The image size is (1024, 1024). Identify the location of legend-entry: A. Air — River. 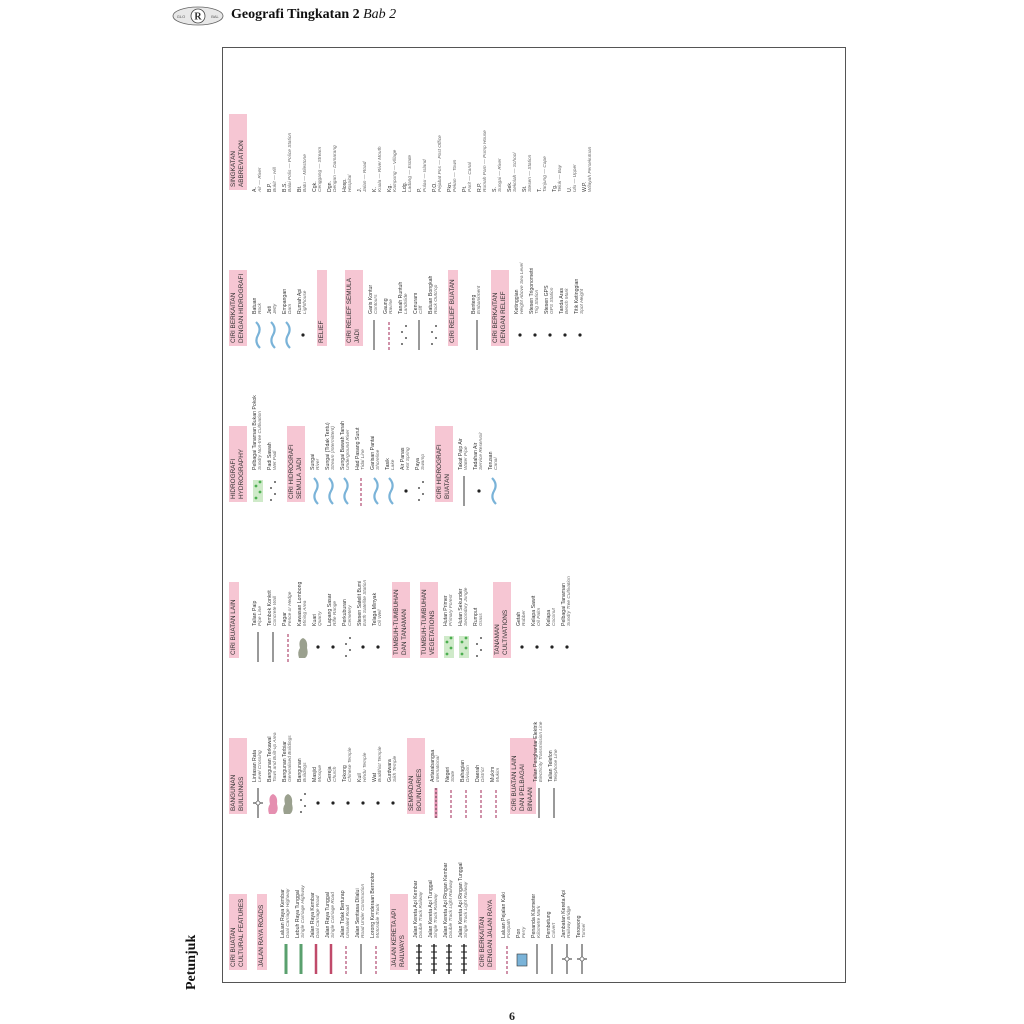
(258, 123).